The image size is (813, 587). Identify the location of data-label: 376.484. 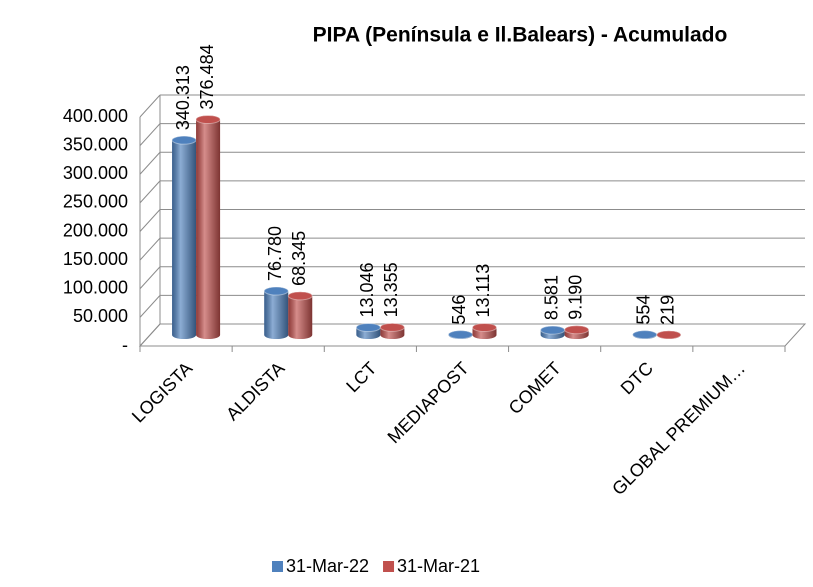
(207, 76).